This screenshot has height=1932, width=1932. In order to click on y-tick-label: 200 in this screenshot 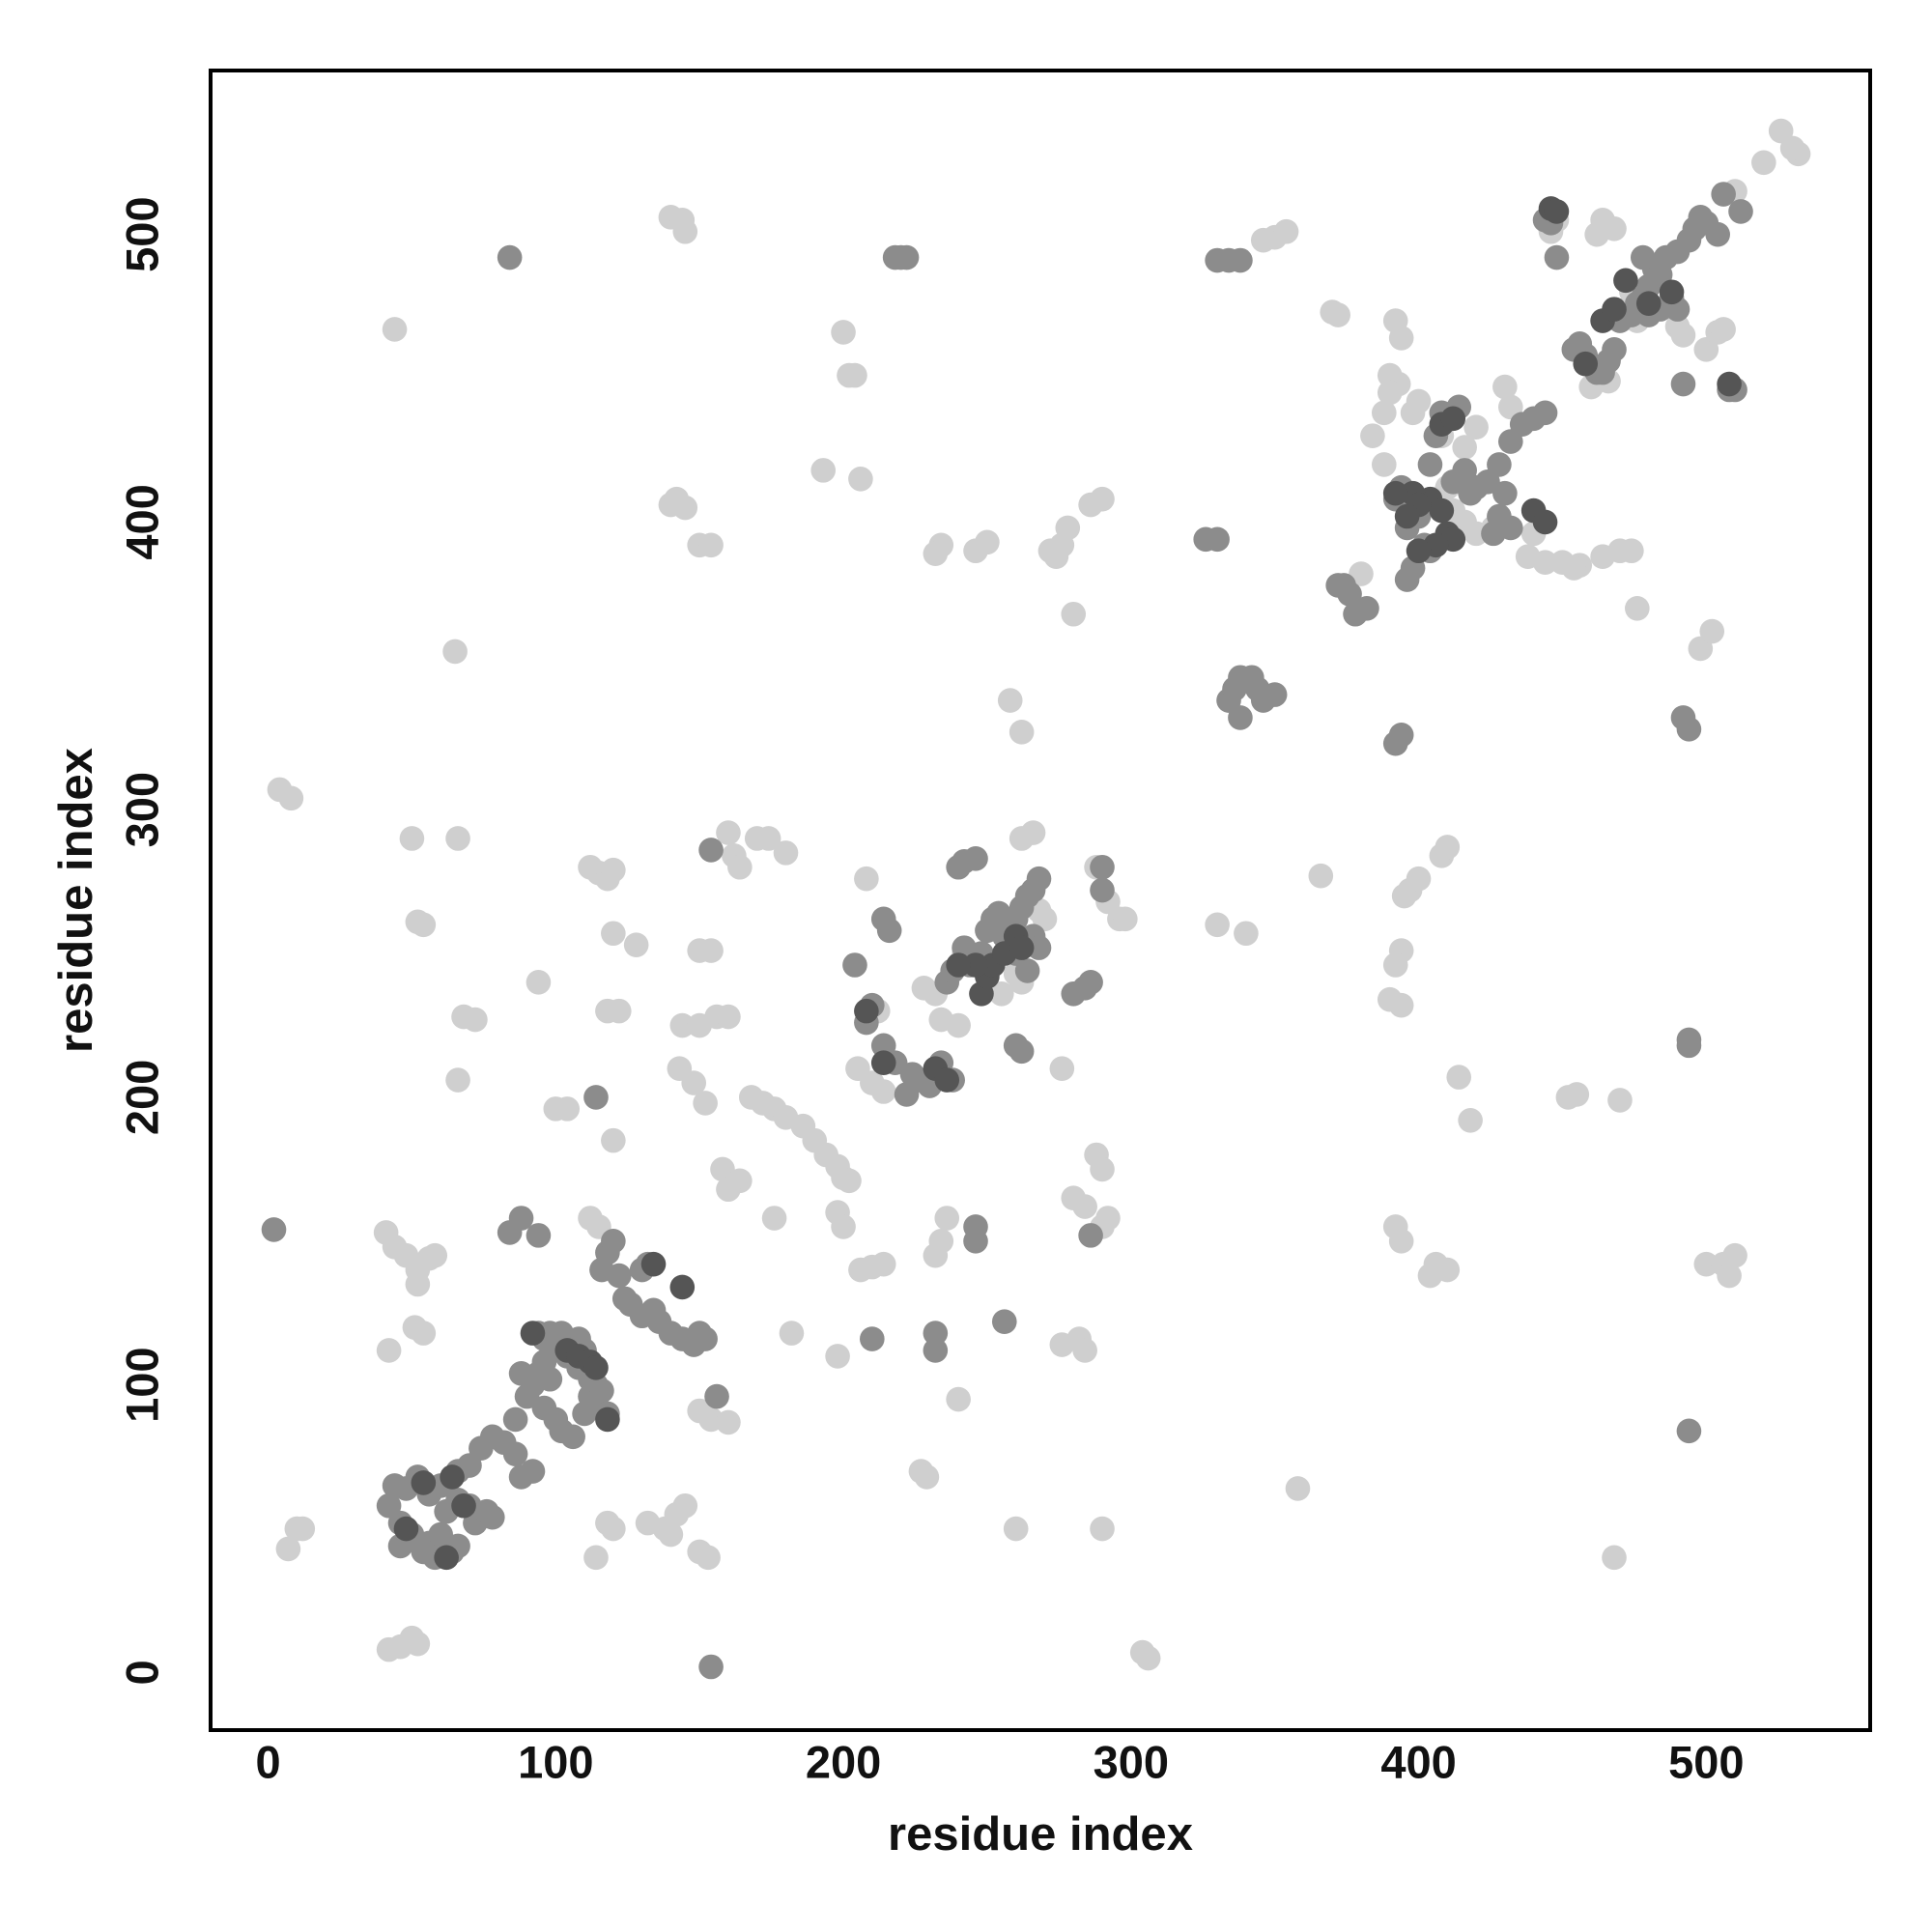, I will do `click(141, 1097)`.